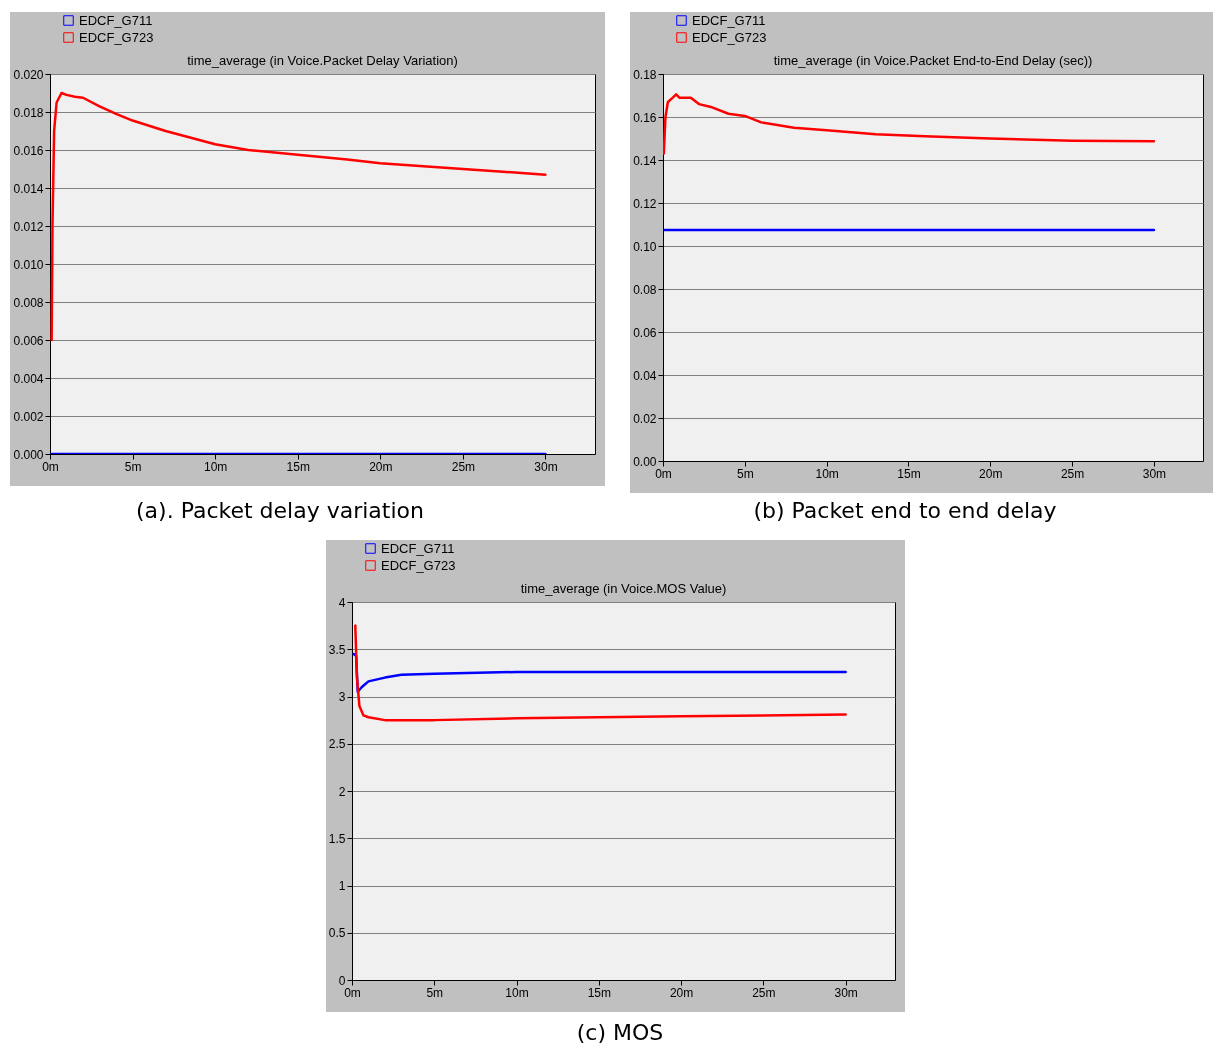  What do you see at coordinates (342, 886) in the screenshot?
I see `y-tick-label: 1` at bounding box center [342, 886].